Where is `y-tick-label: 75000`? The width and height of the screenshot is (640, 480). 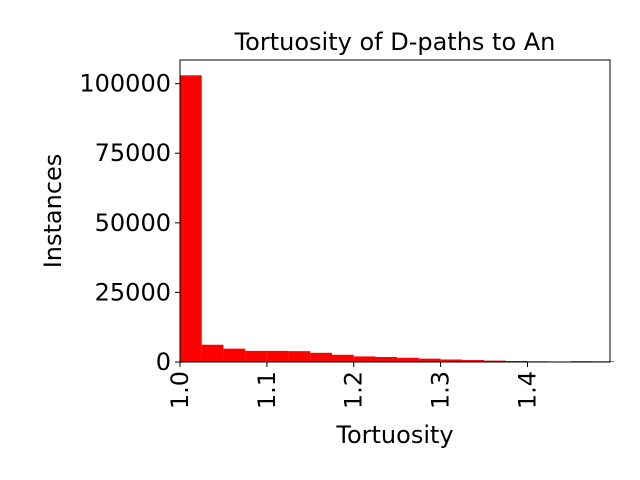
y-tick-label: 75000 is located at coordinates (133, 153).